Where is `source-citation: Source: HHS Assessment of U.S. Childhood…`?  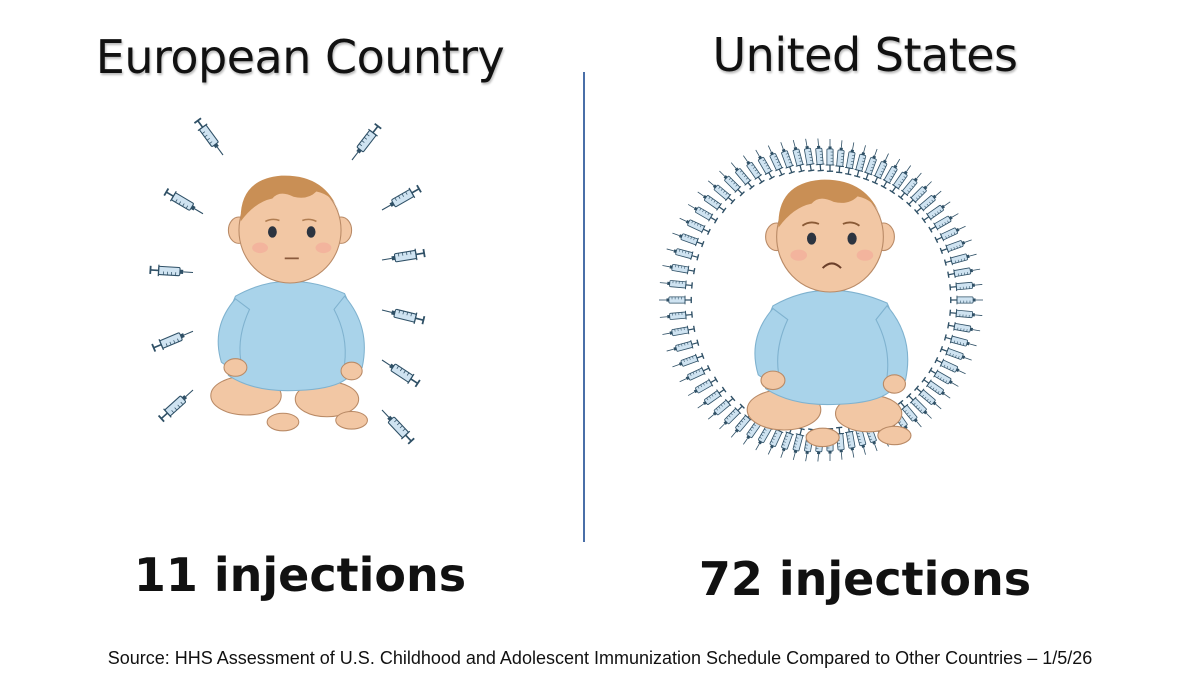
source-citation: Source: HHS Assessment of U.S. Childhood… is located at coordinates (600, 658).